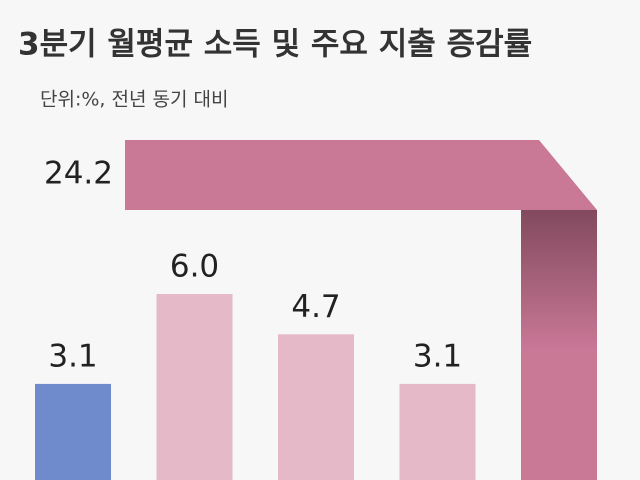  I want to click on bar-shade, so click(559, 280).